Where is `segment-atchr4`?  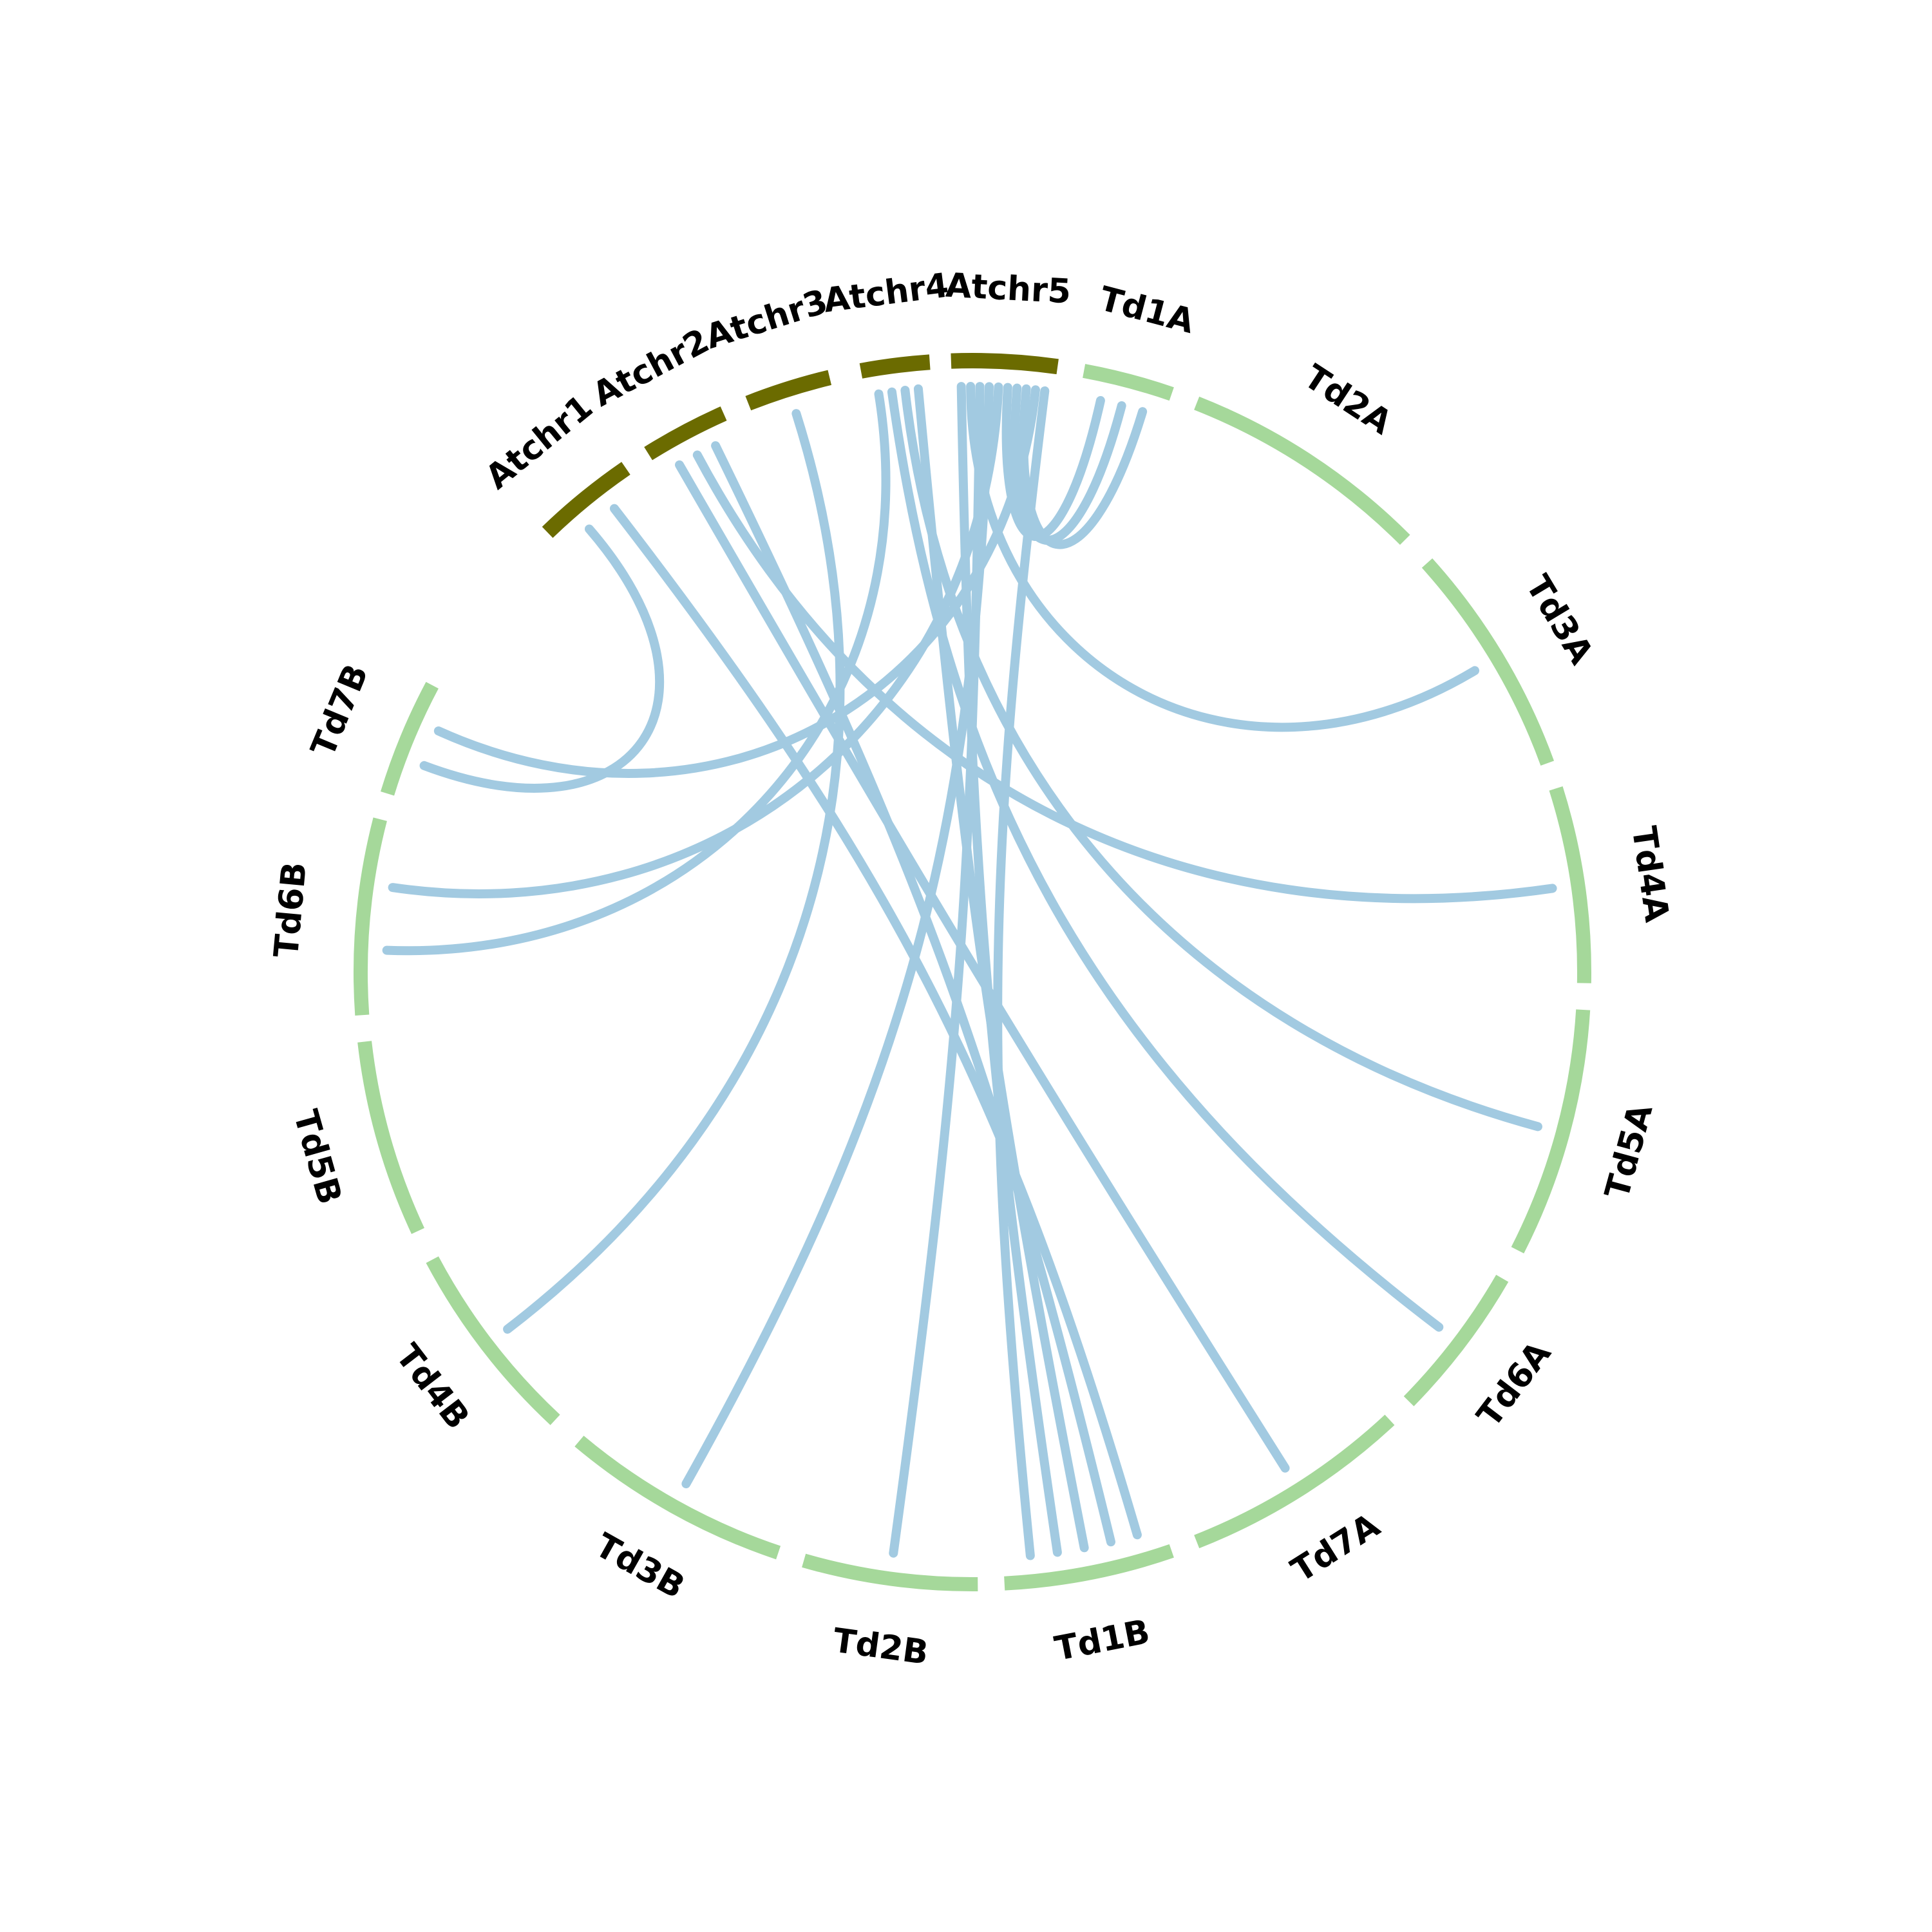 segment-atchr4 is located at coordinates (895, 366).